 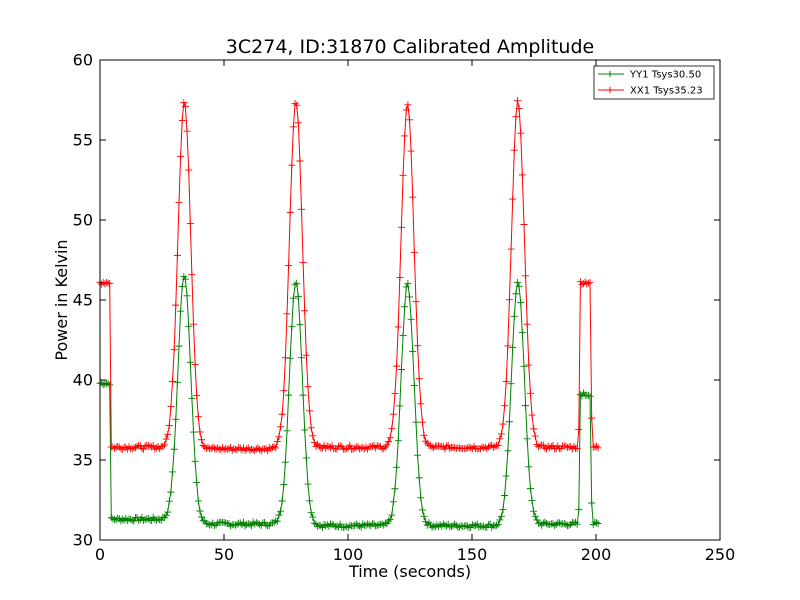 I want to click on x-tick-label: 50, so click(x=224, y=554).